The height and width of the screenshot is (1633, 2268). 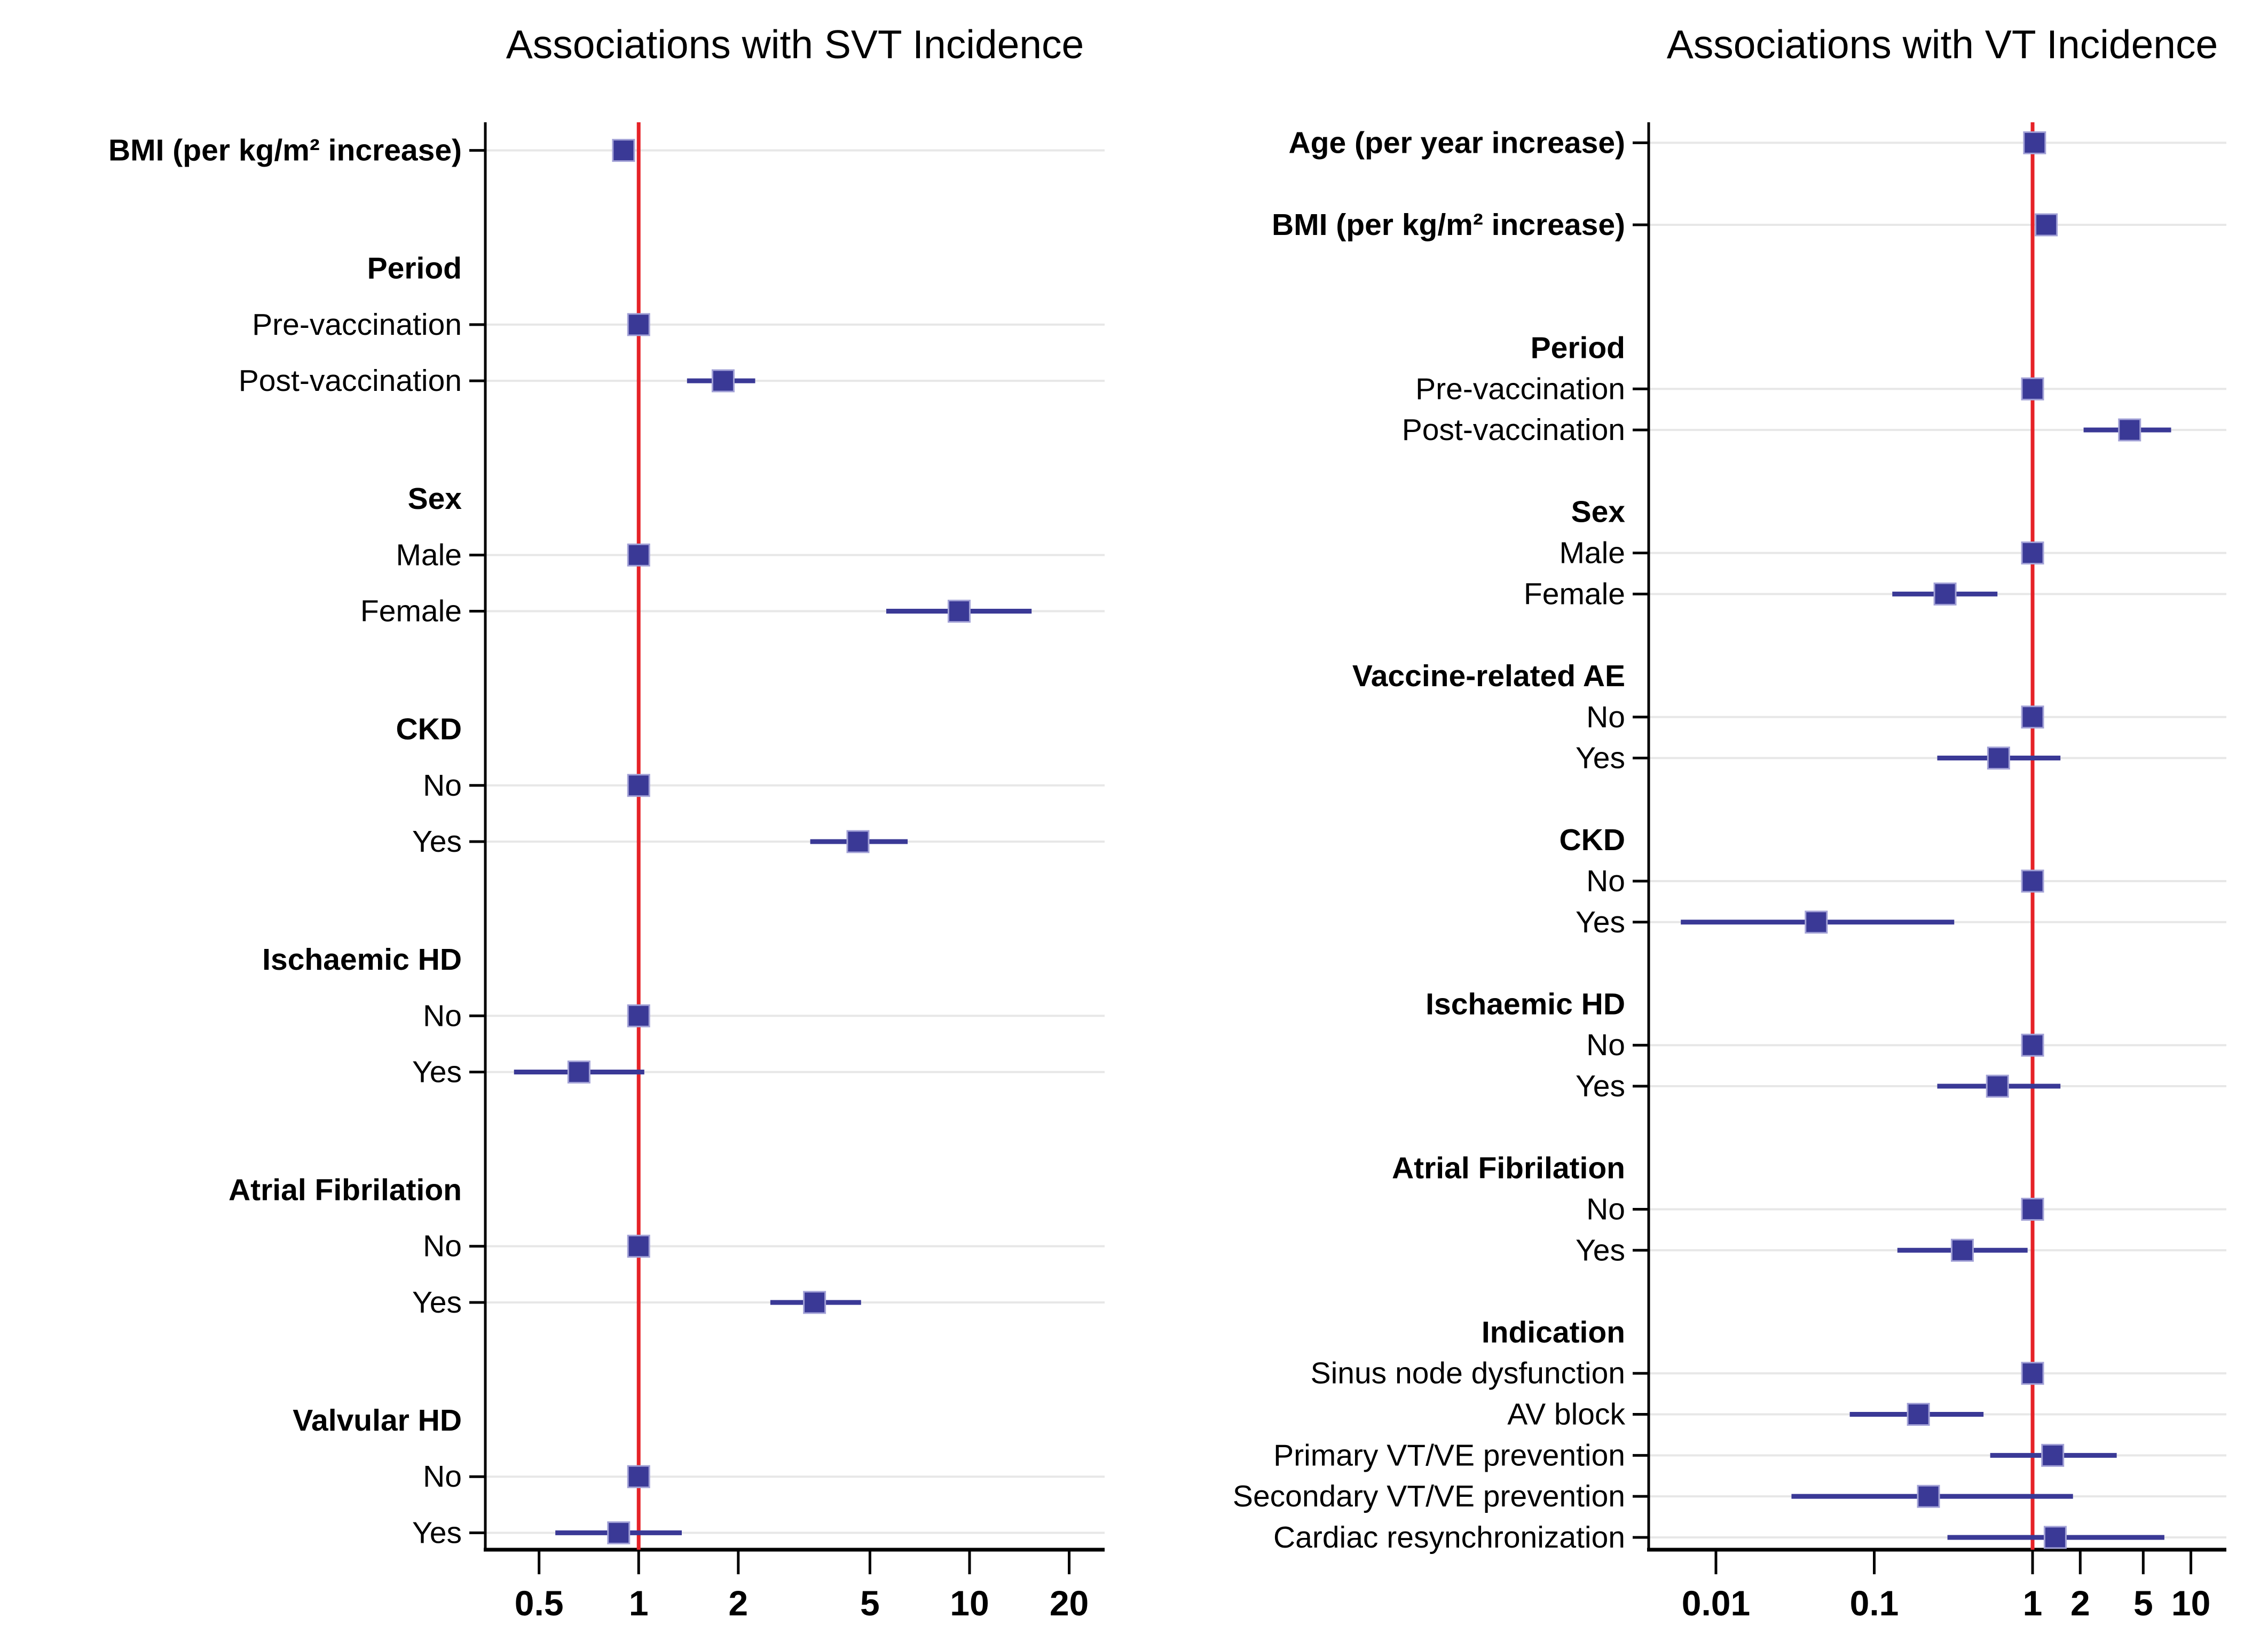 I want to click on row-header-label: Indication, so click(x=1553, y=1332).